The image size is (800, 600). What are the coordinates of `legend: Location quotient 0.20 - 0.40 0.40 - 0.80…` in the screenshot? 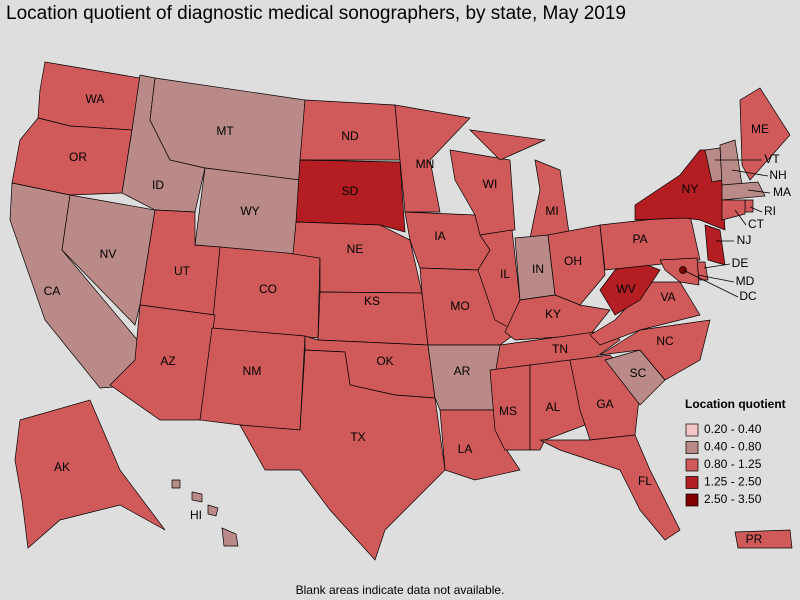 It's located at (735, 452).